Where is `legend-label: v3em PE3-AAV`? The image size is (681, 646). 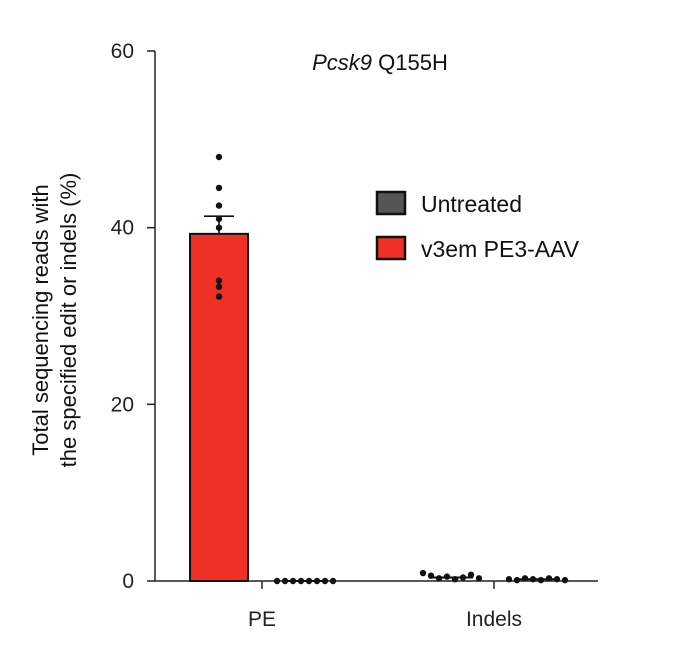
legend-label: v3em PE3-AAV is located at coordinates (500, 249).